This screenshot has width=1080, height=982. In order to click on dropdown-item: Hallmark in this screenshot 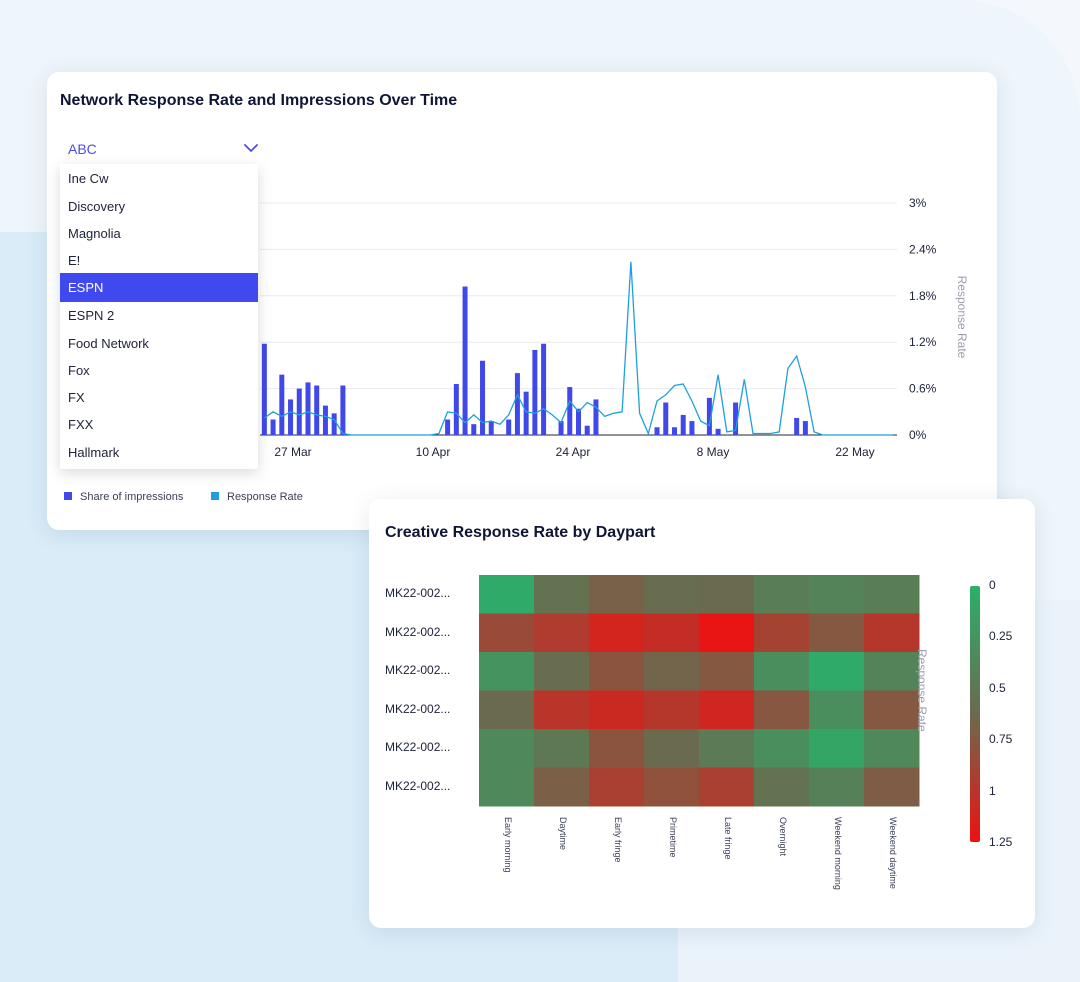, I will do `click(94, 452)`.